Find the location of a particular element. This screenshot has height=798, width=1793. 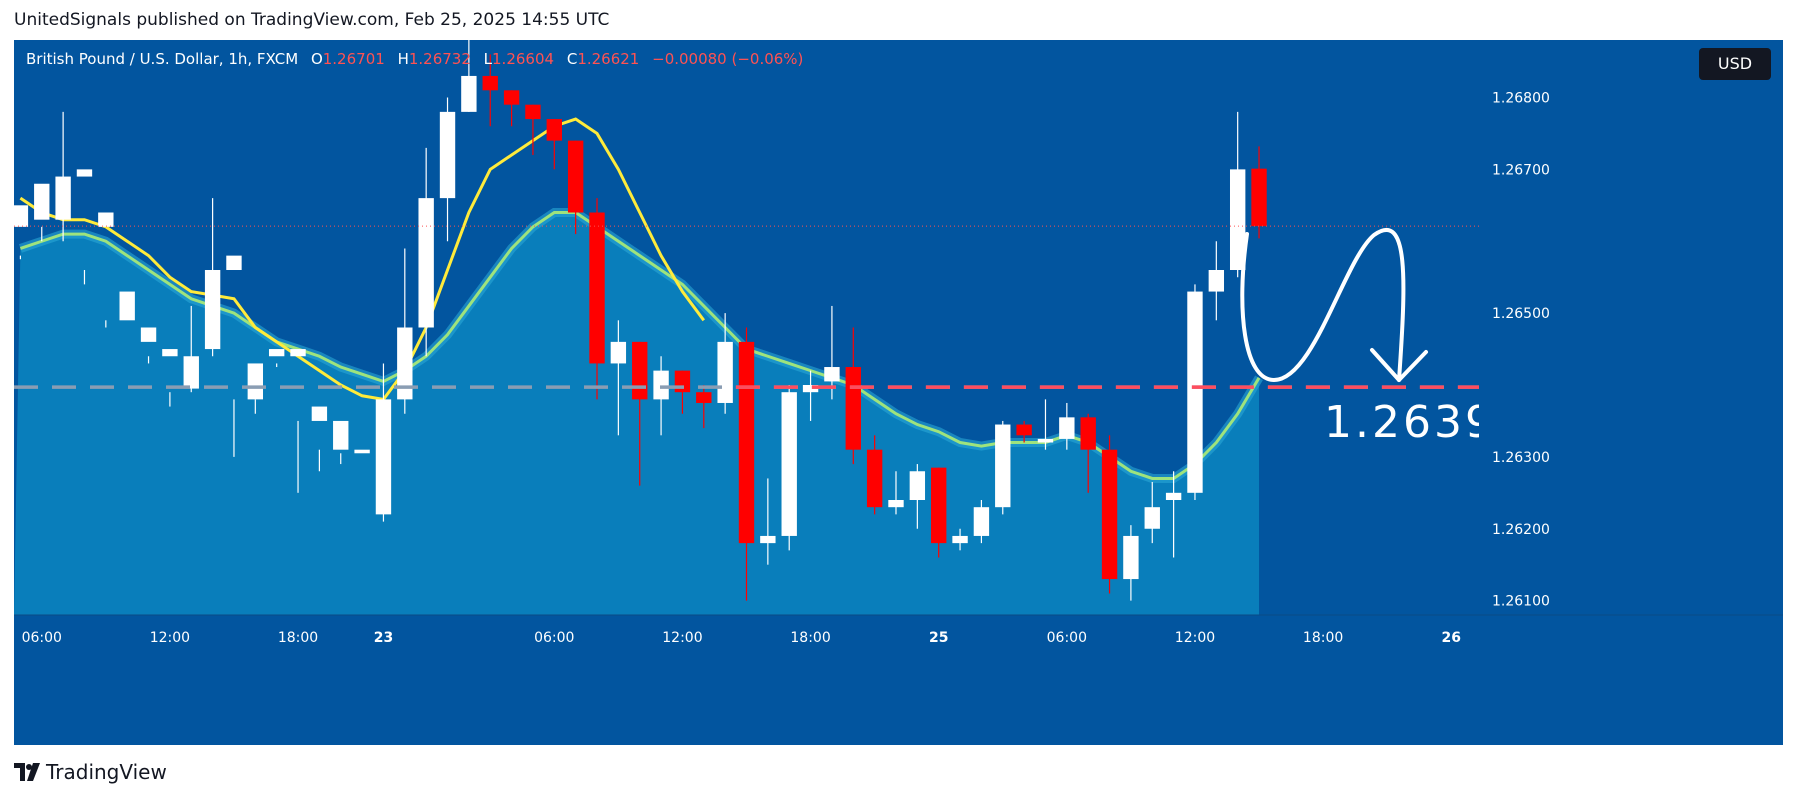

target-annotation: 1.2639 is located at coordinates (1410, 422).